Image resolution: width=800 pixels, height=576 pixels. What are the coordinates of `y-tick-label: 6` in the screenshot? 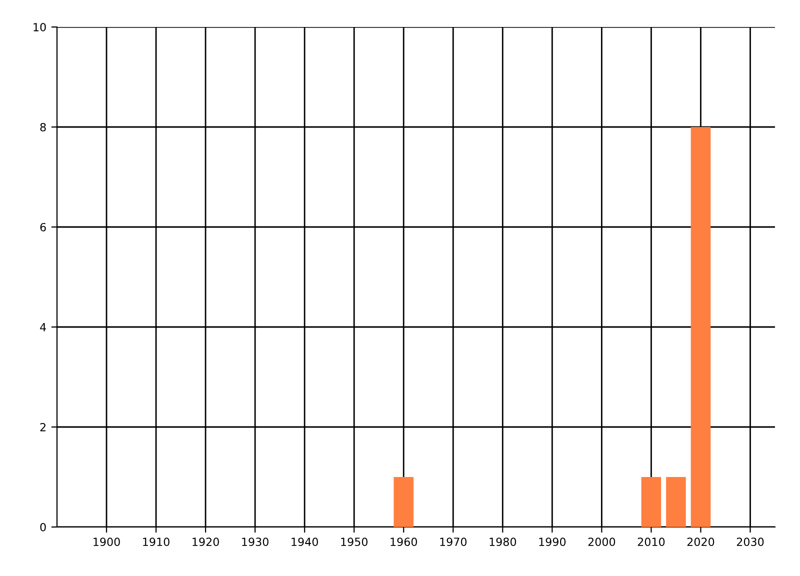 It's located at (43, 227).